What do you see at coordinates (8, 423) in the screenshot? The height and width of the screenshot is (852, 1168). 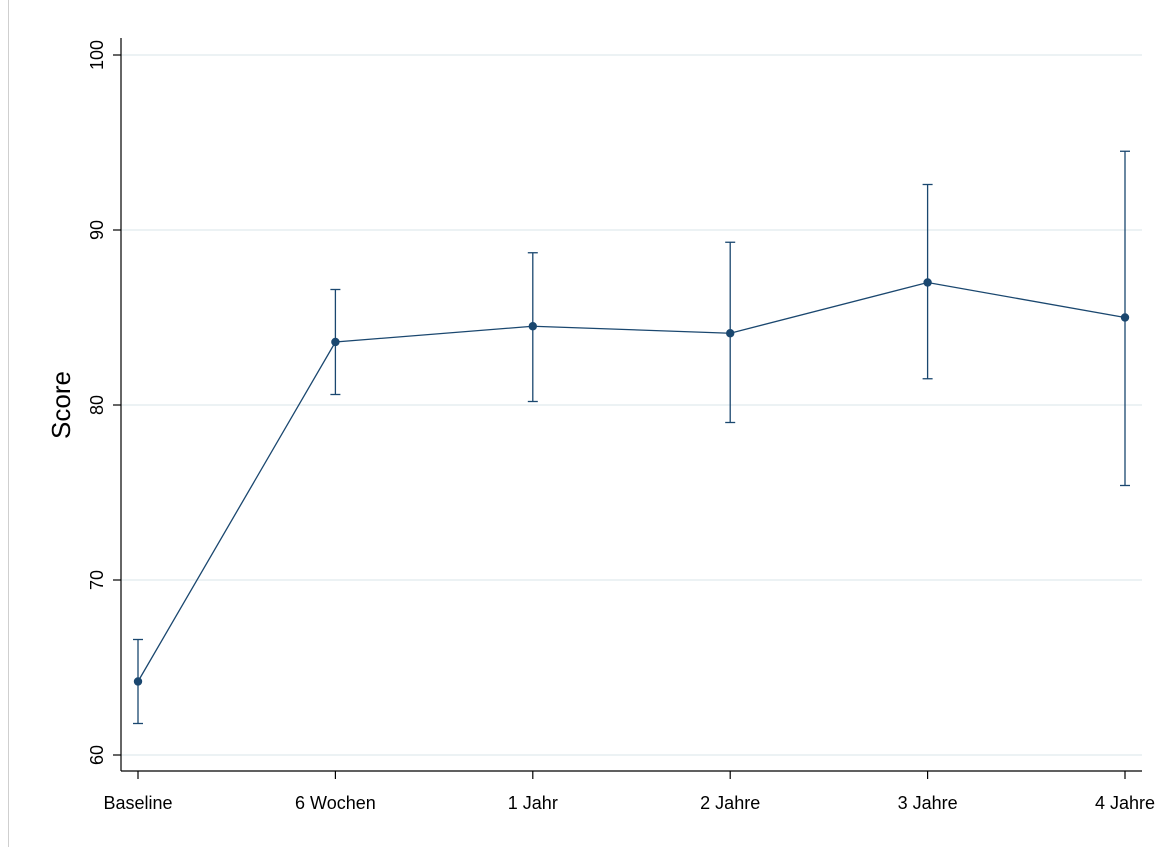 I see `image-border` at bounding box center [8, 423].